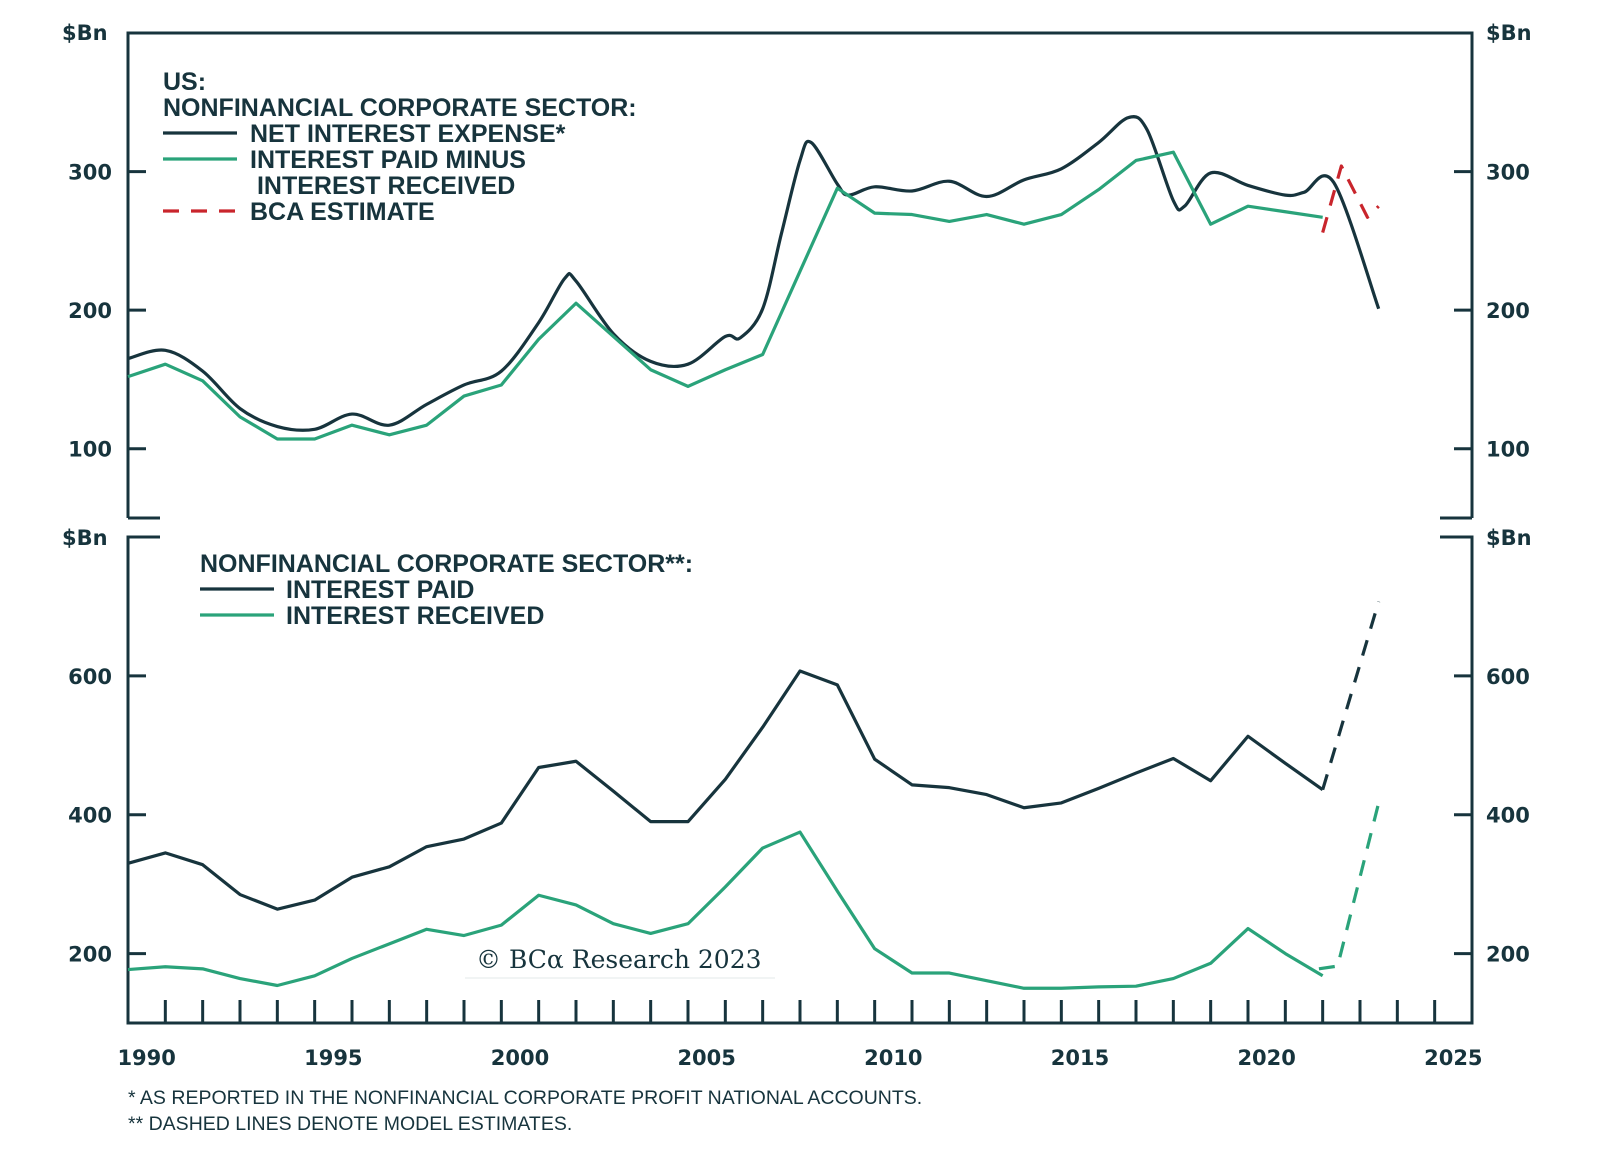 This screenshot has width=1600, height=1165. Describe the element at coordinates (90, 816) in the screenshot. I see `y-tick-label-left: 400` at that location.